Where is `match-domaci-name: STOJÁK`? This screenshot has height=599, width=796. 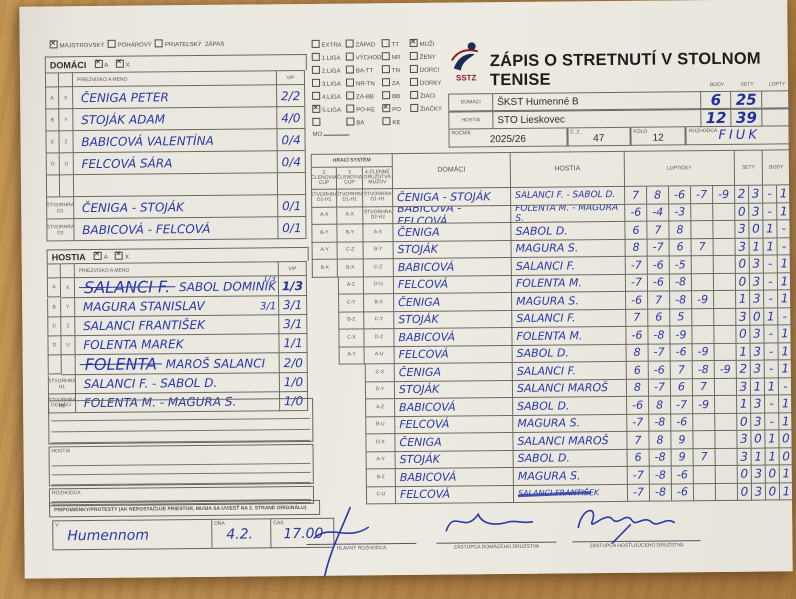 match-domaci-name: STOJÁK is located at coordinates (454, 460).